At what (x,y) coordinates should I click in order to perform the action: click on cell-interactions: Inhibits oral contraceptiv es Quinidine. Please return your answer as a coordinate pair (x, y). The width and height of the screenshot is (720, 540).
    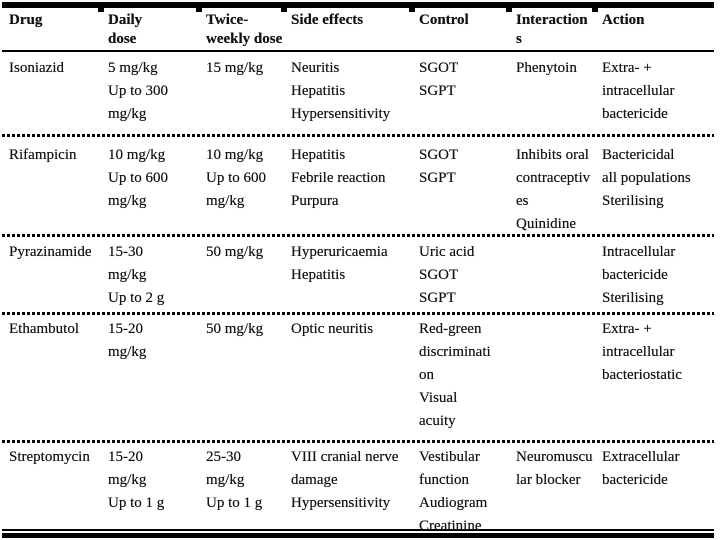
    Looking at the image, I should click on (553, 189).